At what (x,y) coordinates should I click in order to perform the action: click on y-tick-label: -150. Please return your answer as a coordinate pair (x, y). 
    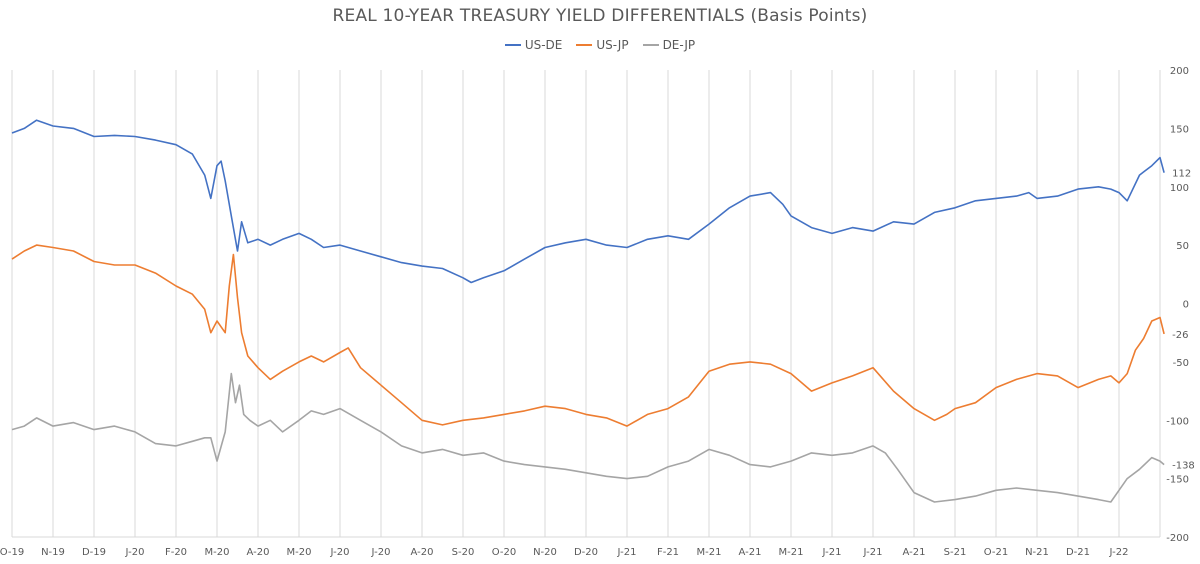
    Looking at the image, I should click on (1177, 480).